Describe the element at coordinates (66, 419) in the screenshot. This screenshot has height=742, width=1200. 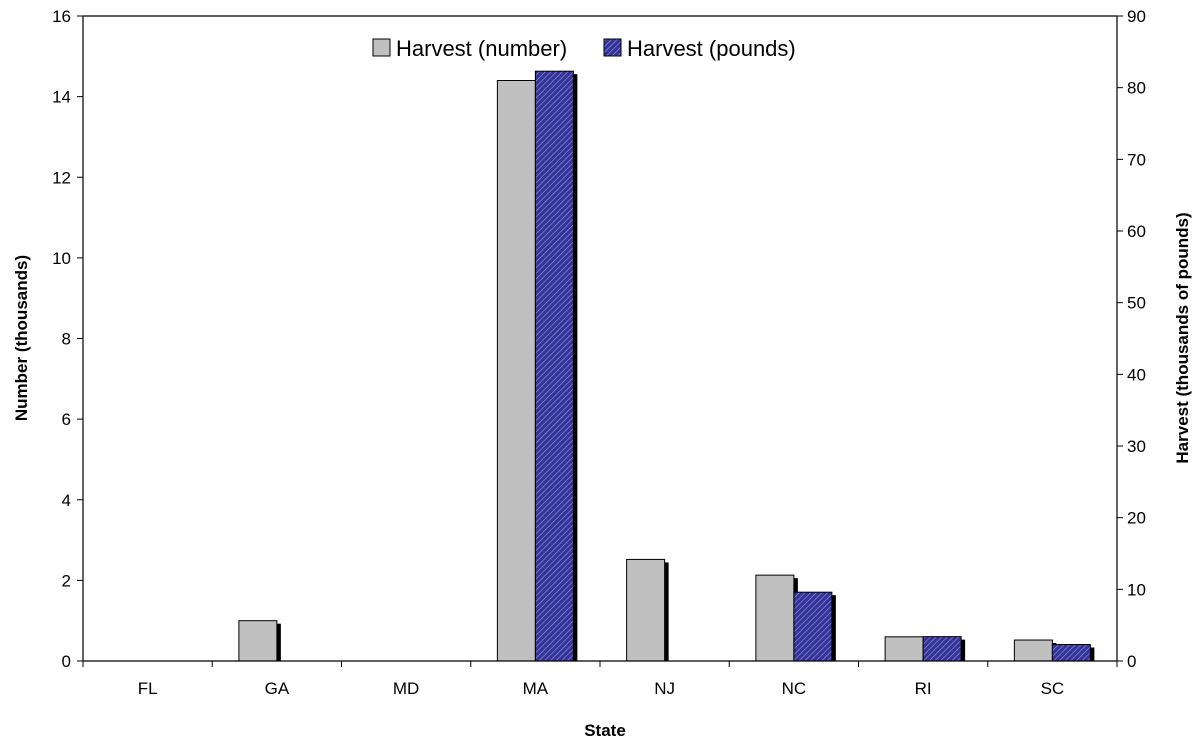
I see `y-tick-label-left: 6` at that location.